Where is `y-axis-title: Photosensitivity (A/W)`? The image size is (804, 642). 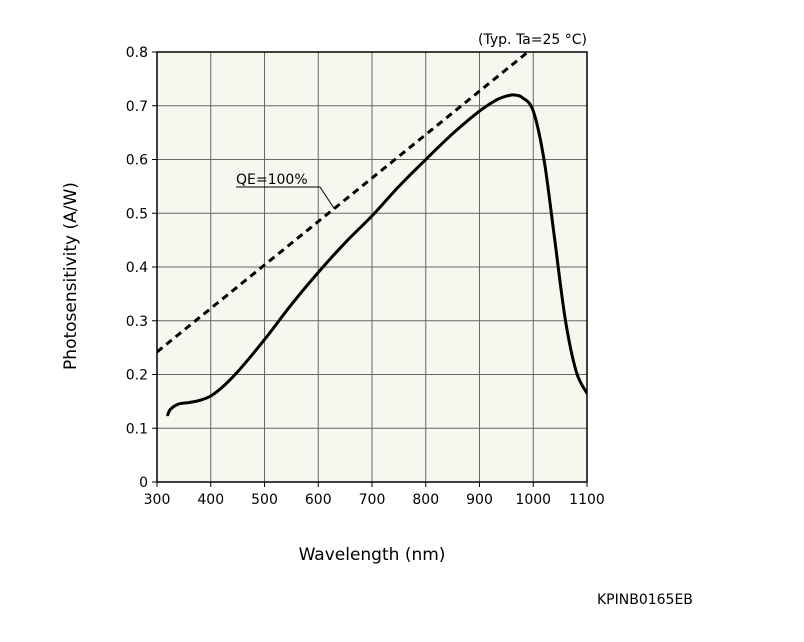
y-axis-title: Photosensitivity (A/W) is located at coordinates (71, 276).